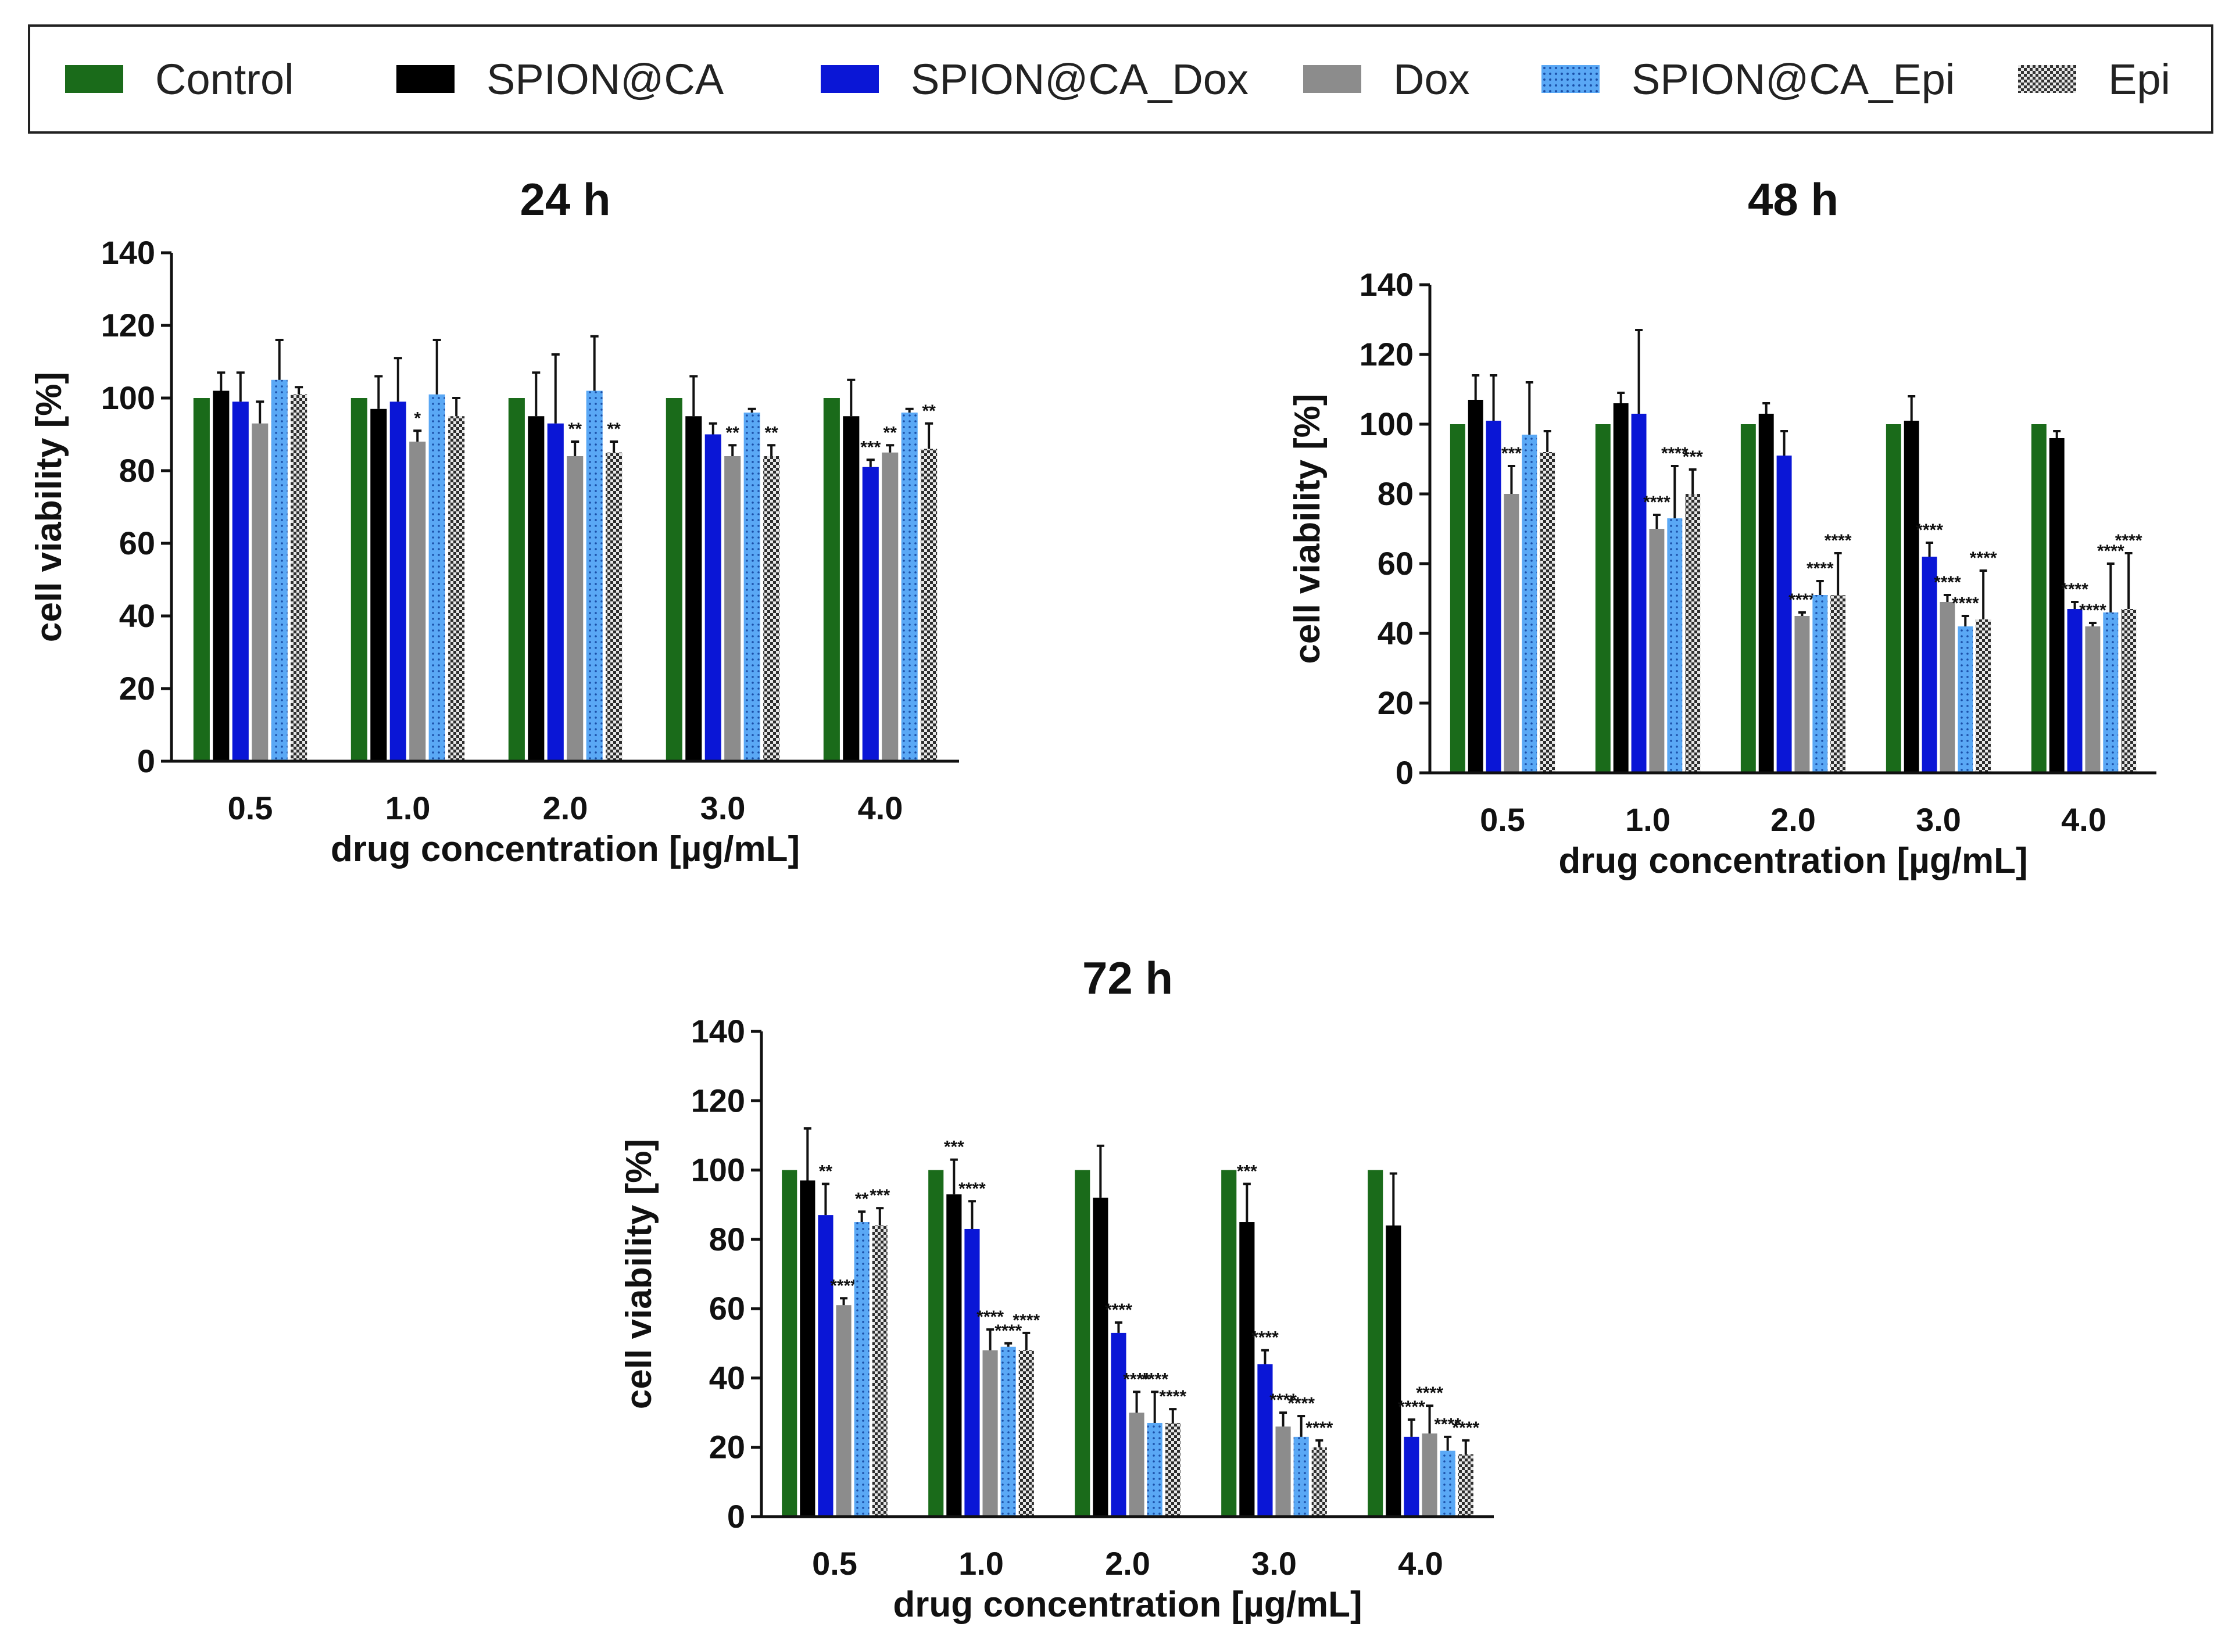  Describe the element at coordinates (2047, 79) in the screenshot. I see `legend-swatch-epi` at that location.